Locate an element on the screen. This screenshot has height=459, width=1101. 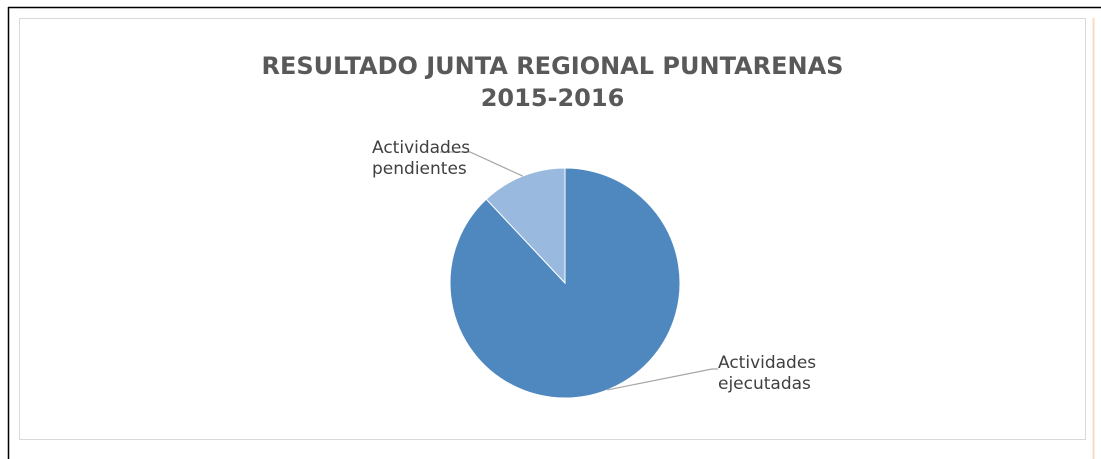
pie-slice is located at coordinates (525, 226).